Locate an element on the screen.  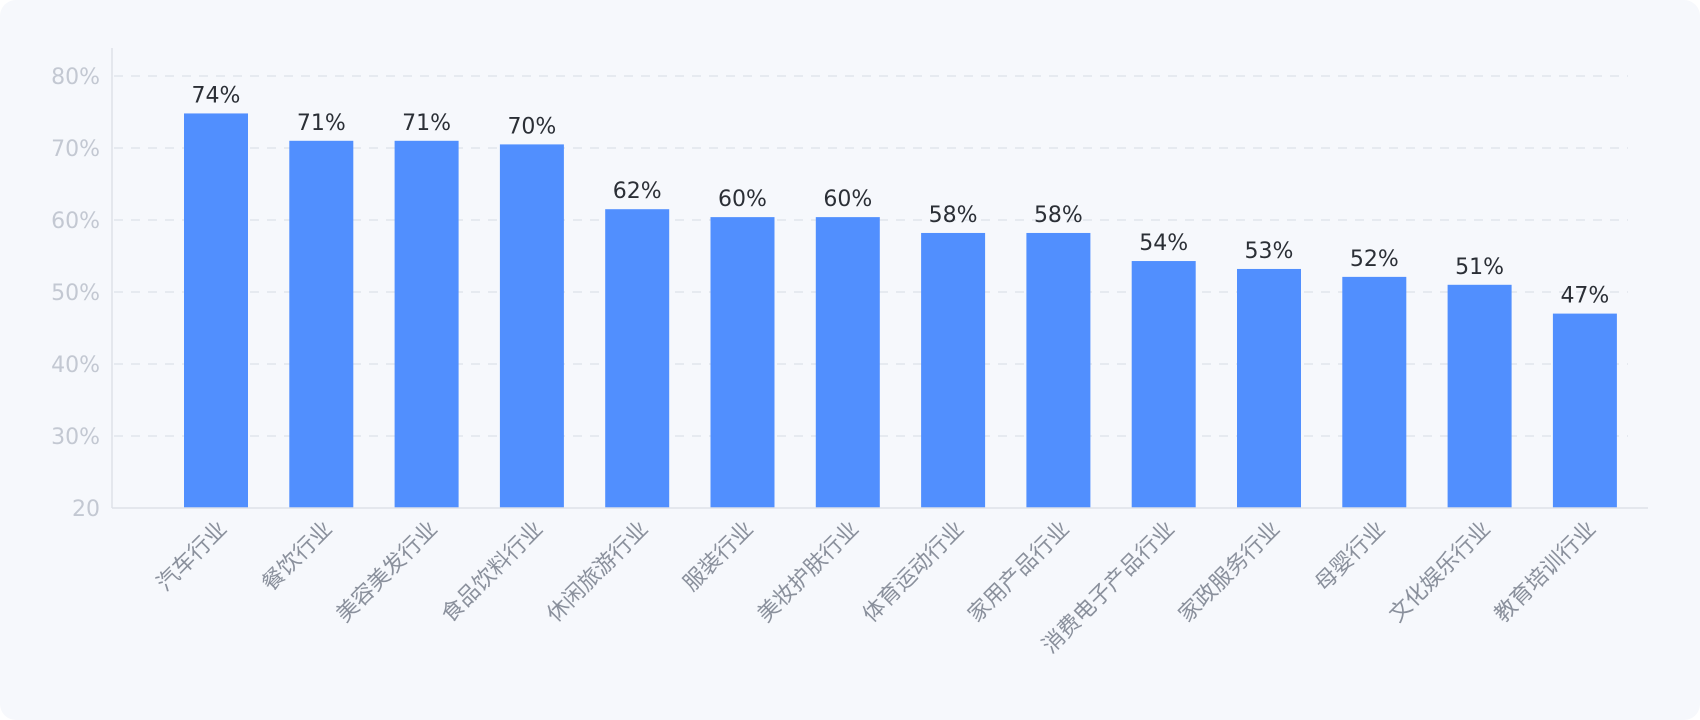
category-label: 休闲旅游行业 is located at coordinates (597, 572).